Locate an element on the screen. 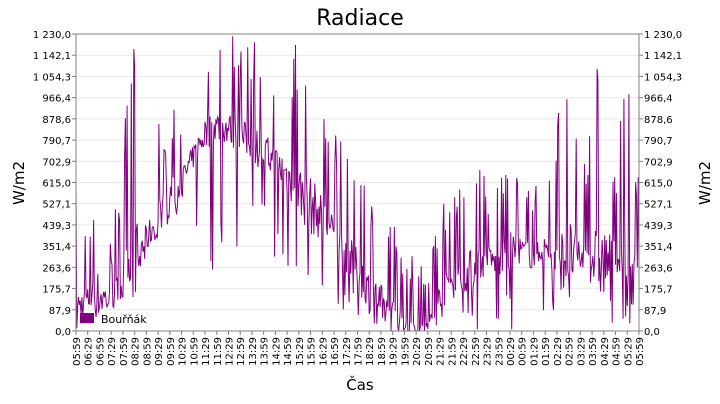 Image resolution: width=720 pixels, height=404 pixels. y-tick-label: 175,7 is located at coordinates (56, 290).